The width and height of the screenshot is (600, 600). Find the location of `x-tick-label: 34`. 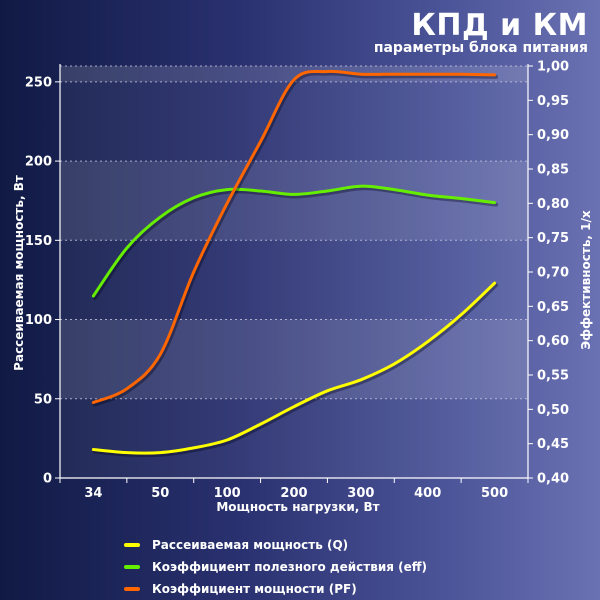

x-tick-label: 34 is located at coordinates (93, 493).